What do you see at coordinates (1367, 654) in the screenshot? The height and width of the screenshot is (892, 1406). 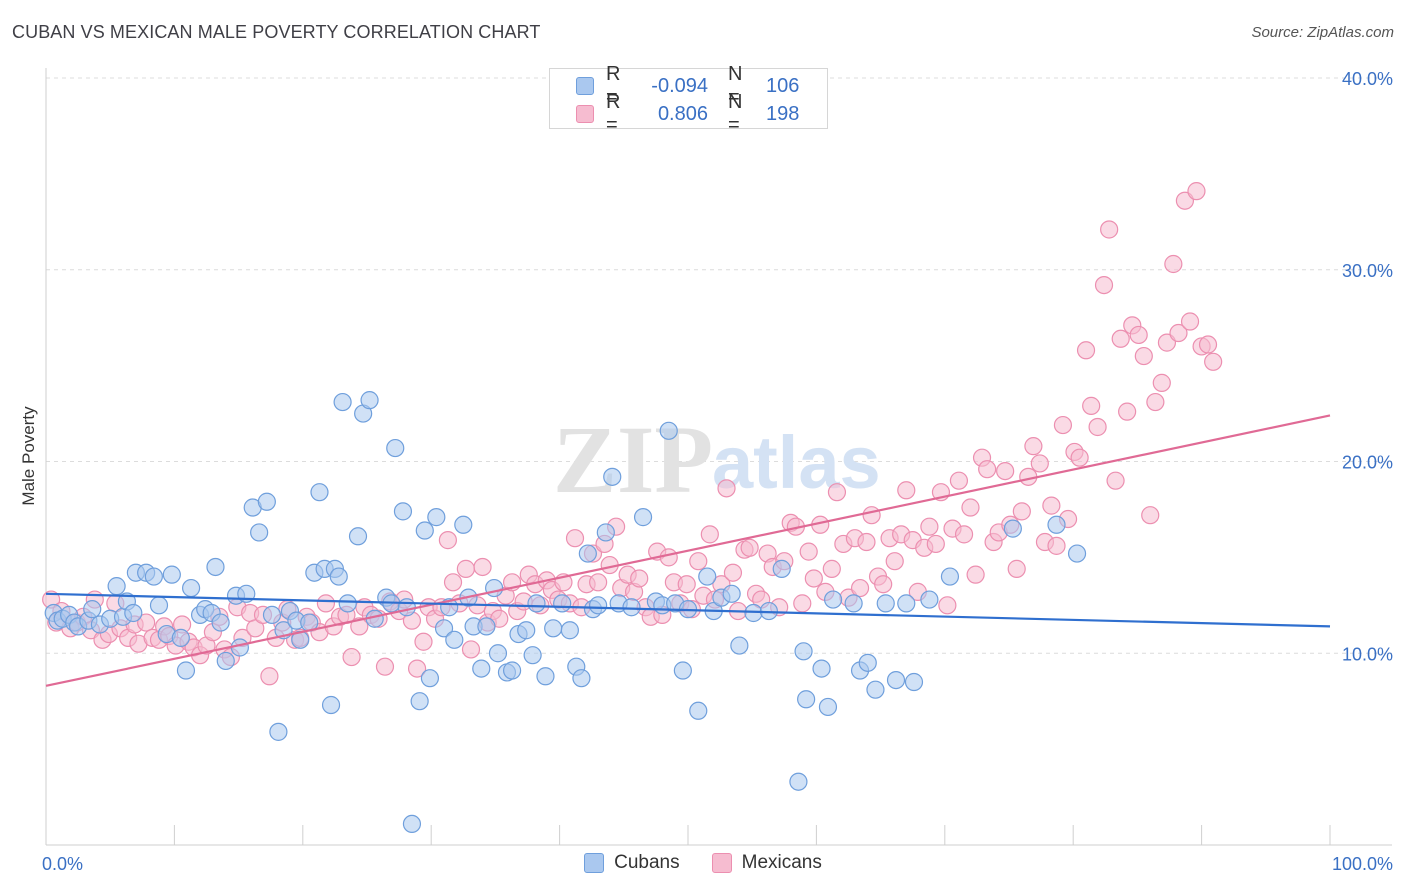 I see `y-tick-label: 10.0%` at bounding box center [1367, 654].